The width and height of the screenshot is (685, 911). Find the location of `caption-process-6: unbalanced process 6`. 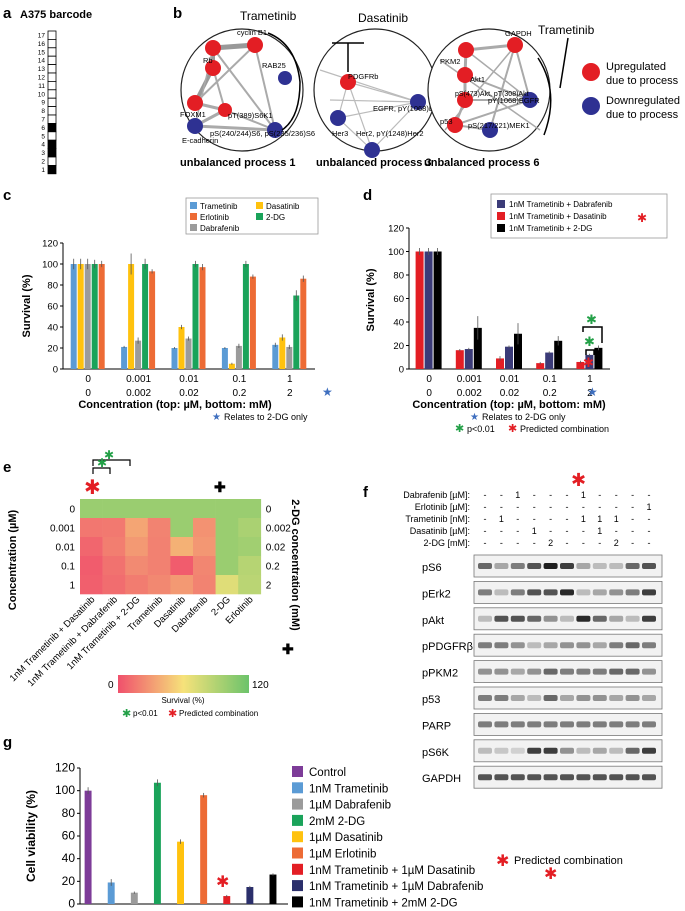

caption-process-6: unbalanced process 6 is located at coordinates (482, 163).